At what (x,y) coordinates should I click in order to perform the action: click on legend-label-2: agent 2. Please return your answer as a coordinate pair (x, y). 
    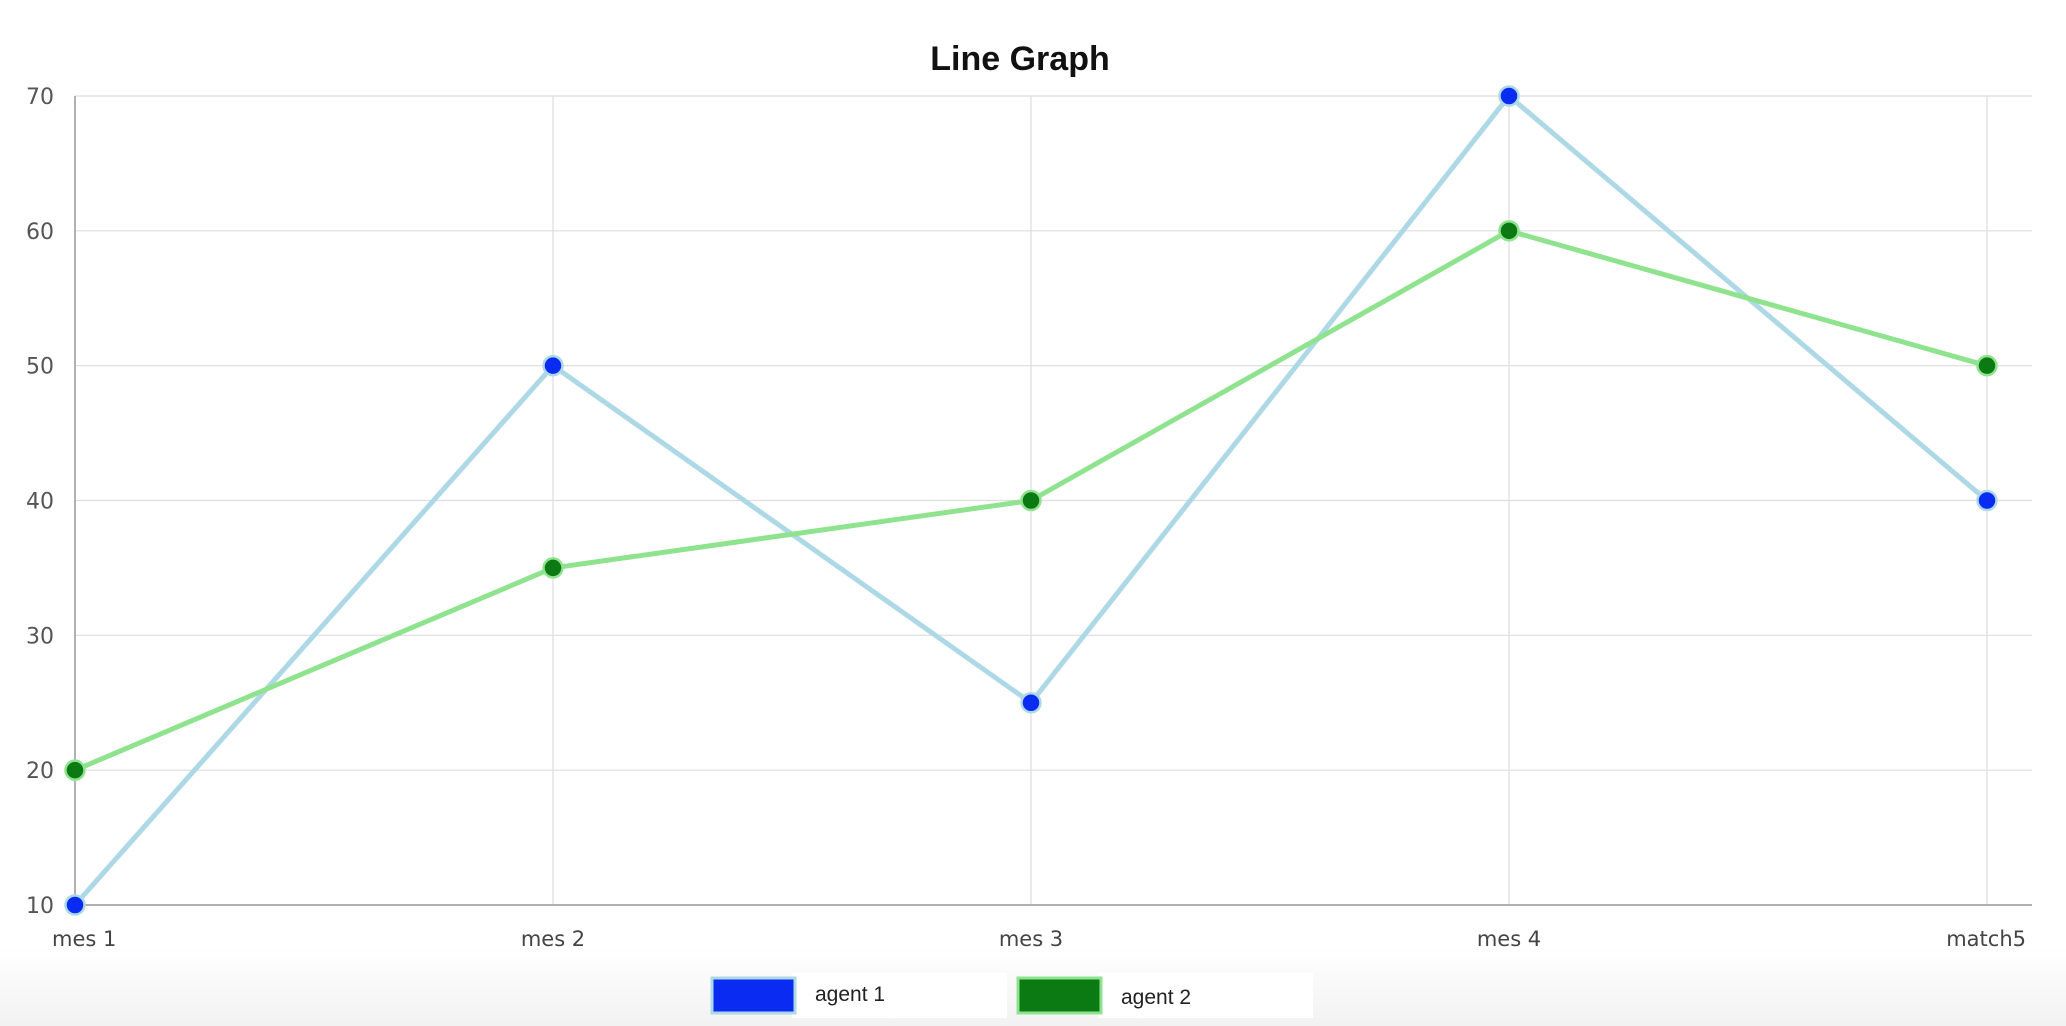
    Looking at the image, I should click on (1156, 997).